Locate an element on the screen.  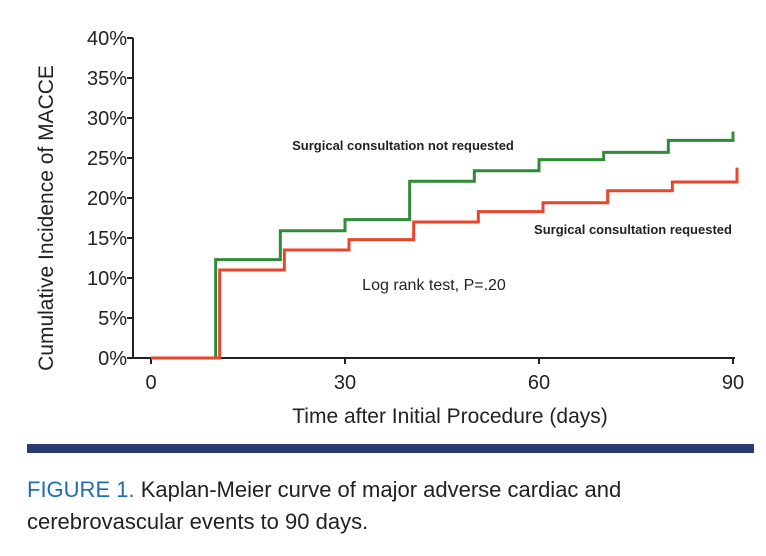
x-tick-label: 90 is located at coordinates (733, 383).